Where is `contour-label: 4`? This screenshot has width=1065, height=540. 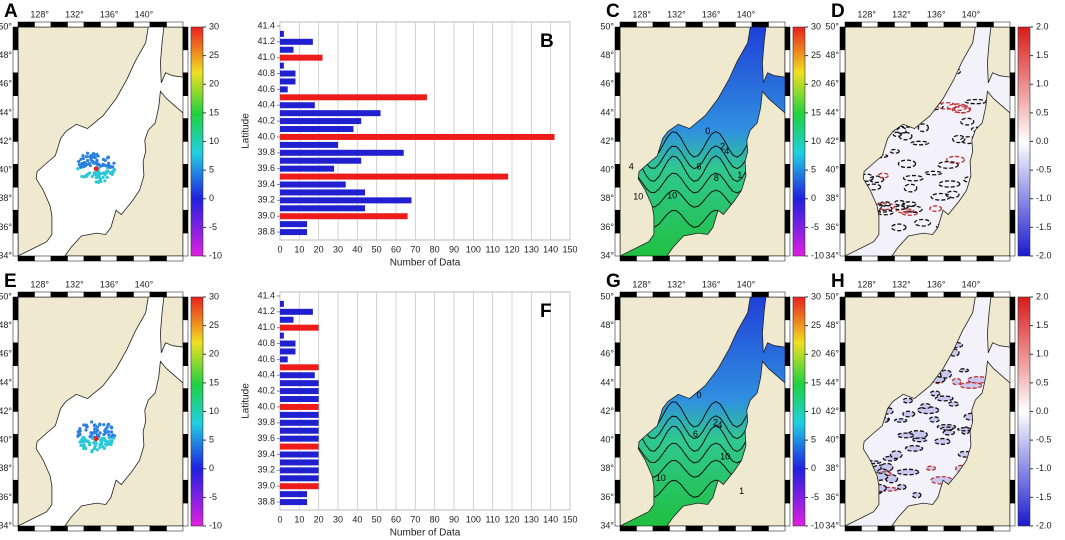 contour-label: 4 is located at coordinates (631, 167).